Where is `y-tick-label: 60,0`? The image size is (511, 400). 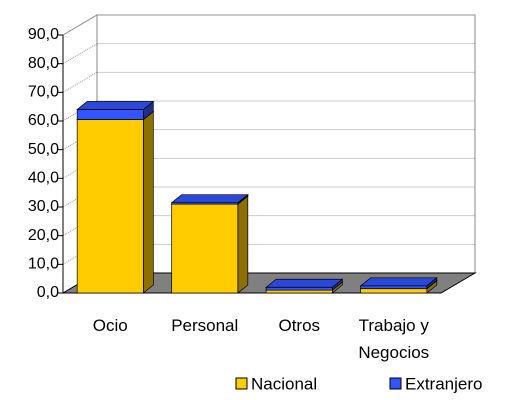
y-tick-label: 60,0 is located at coordinates (43, 120).